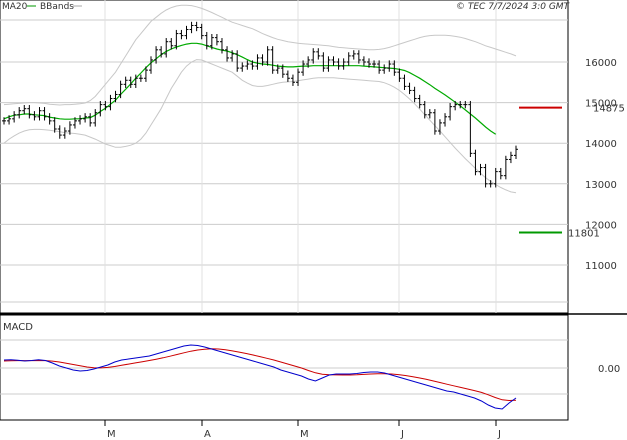 The image size is (627, 440). I want to click on macd-title: MACD, so click(18, 327).